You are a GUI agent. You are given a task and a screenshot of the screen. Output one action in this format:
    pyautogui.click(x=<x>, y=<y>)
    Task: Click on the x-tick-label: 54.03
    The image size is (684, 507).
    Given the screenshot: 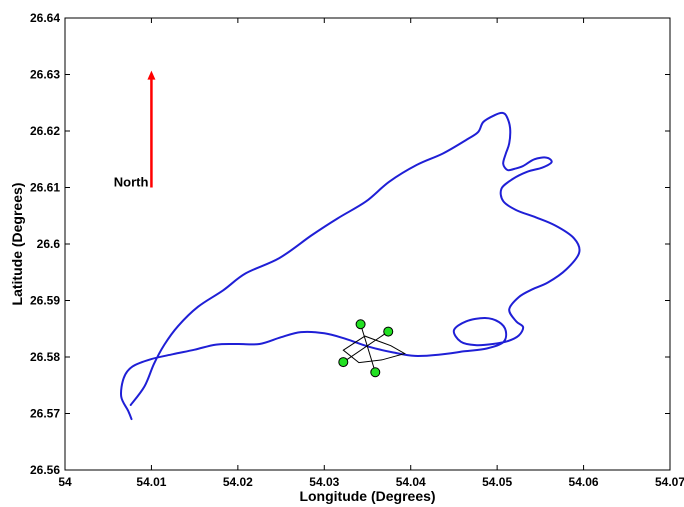 What is the action you would take?
    pyautogui.click(x=324, y=482)
    